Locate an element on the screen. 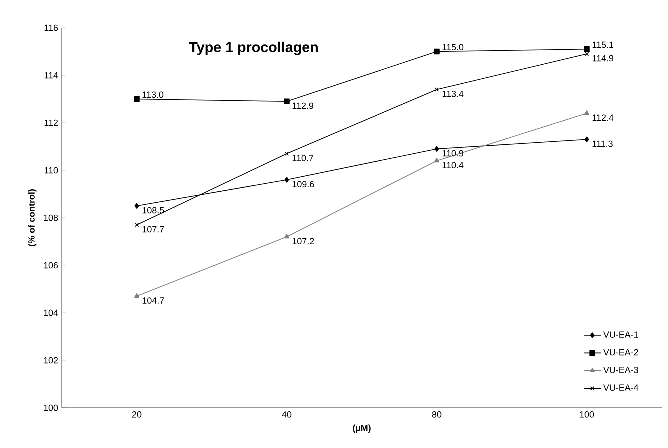 This screenshot has height=448, width=668. data-label: 108.5 is located at coordinates (153, 210).